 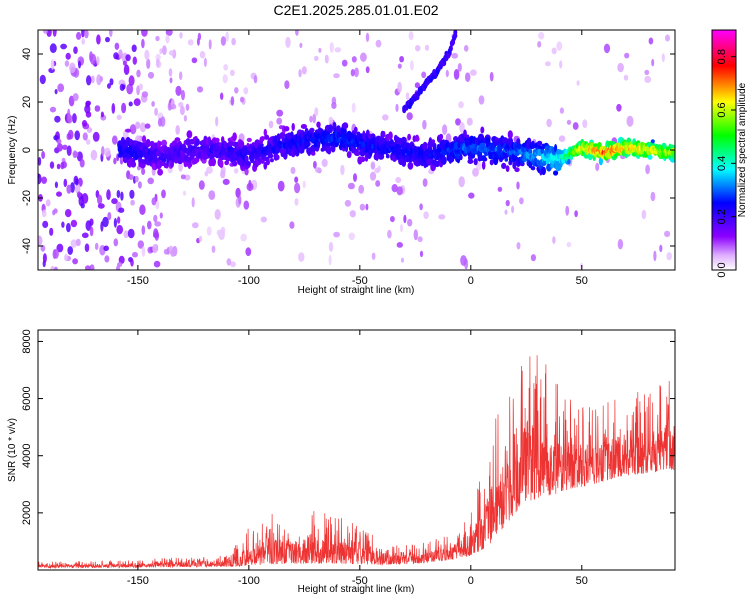 What do you see at coordinates (27, 54) in the screenshot?
I see `spectrogram-y-tick-label: 40` at bounding box center [27, 54].